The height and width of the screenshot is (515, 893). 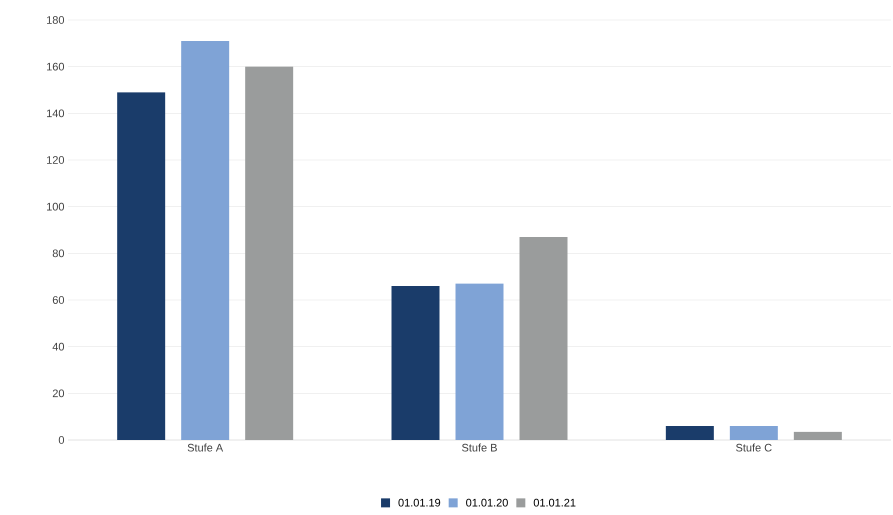 What do you see at coordinates (55, 66) in the screenshot?
I see `y-tick-label: 160` at bounding box center [55, 66].